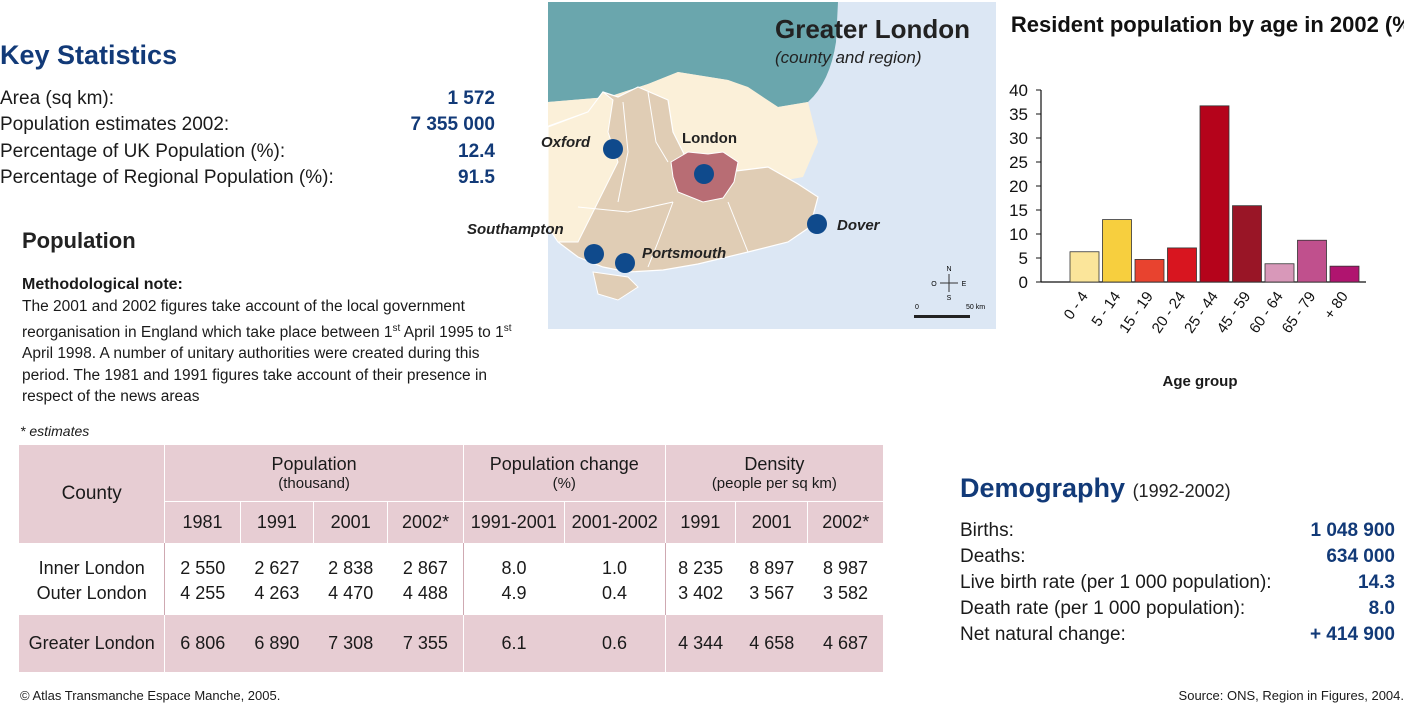 This screenshot has height=707, width=1404. Describe the element at coordinates (975, 307) in the screenshot. I see `scale-end-label: 50 km` at that location.